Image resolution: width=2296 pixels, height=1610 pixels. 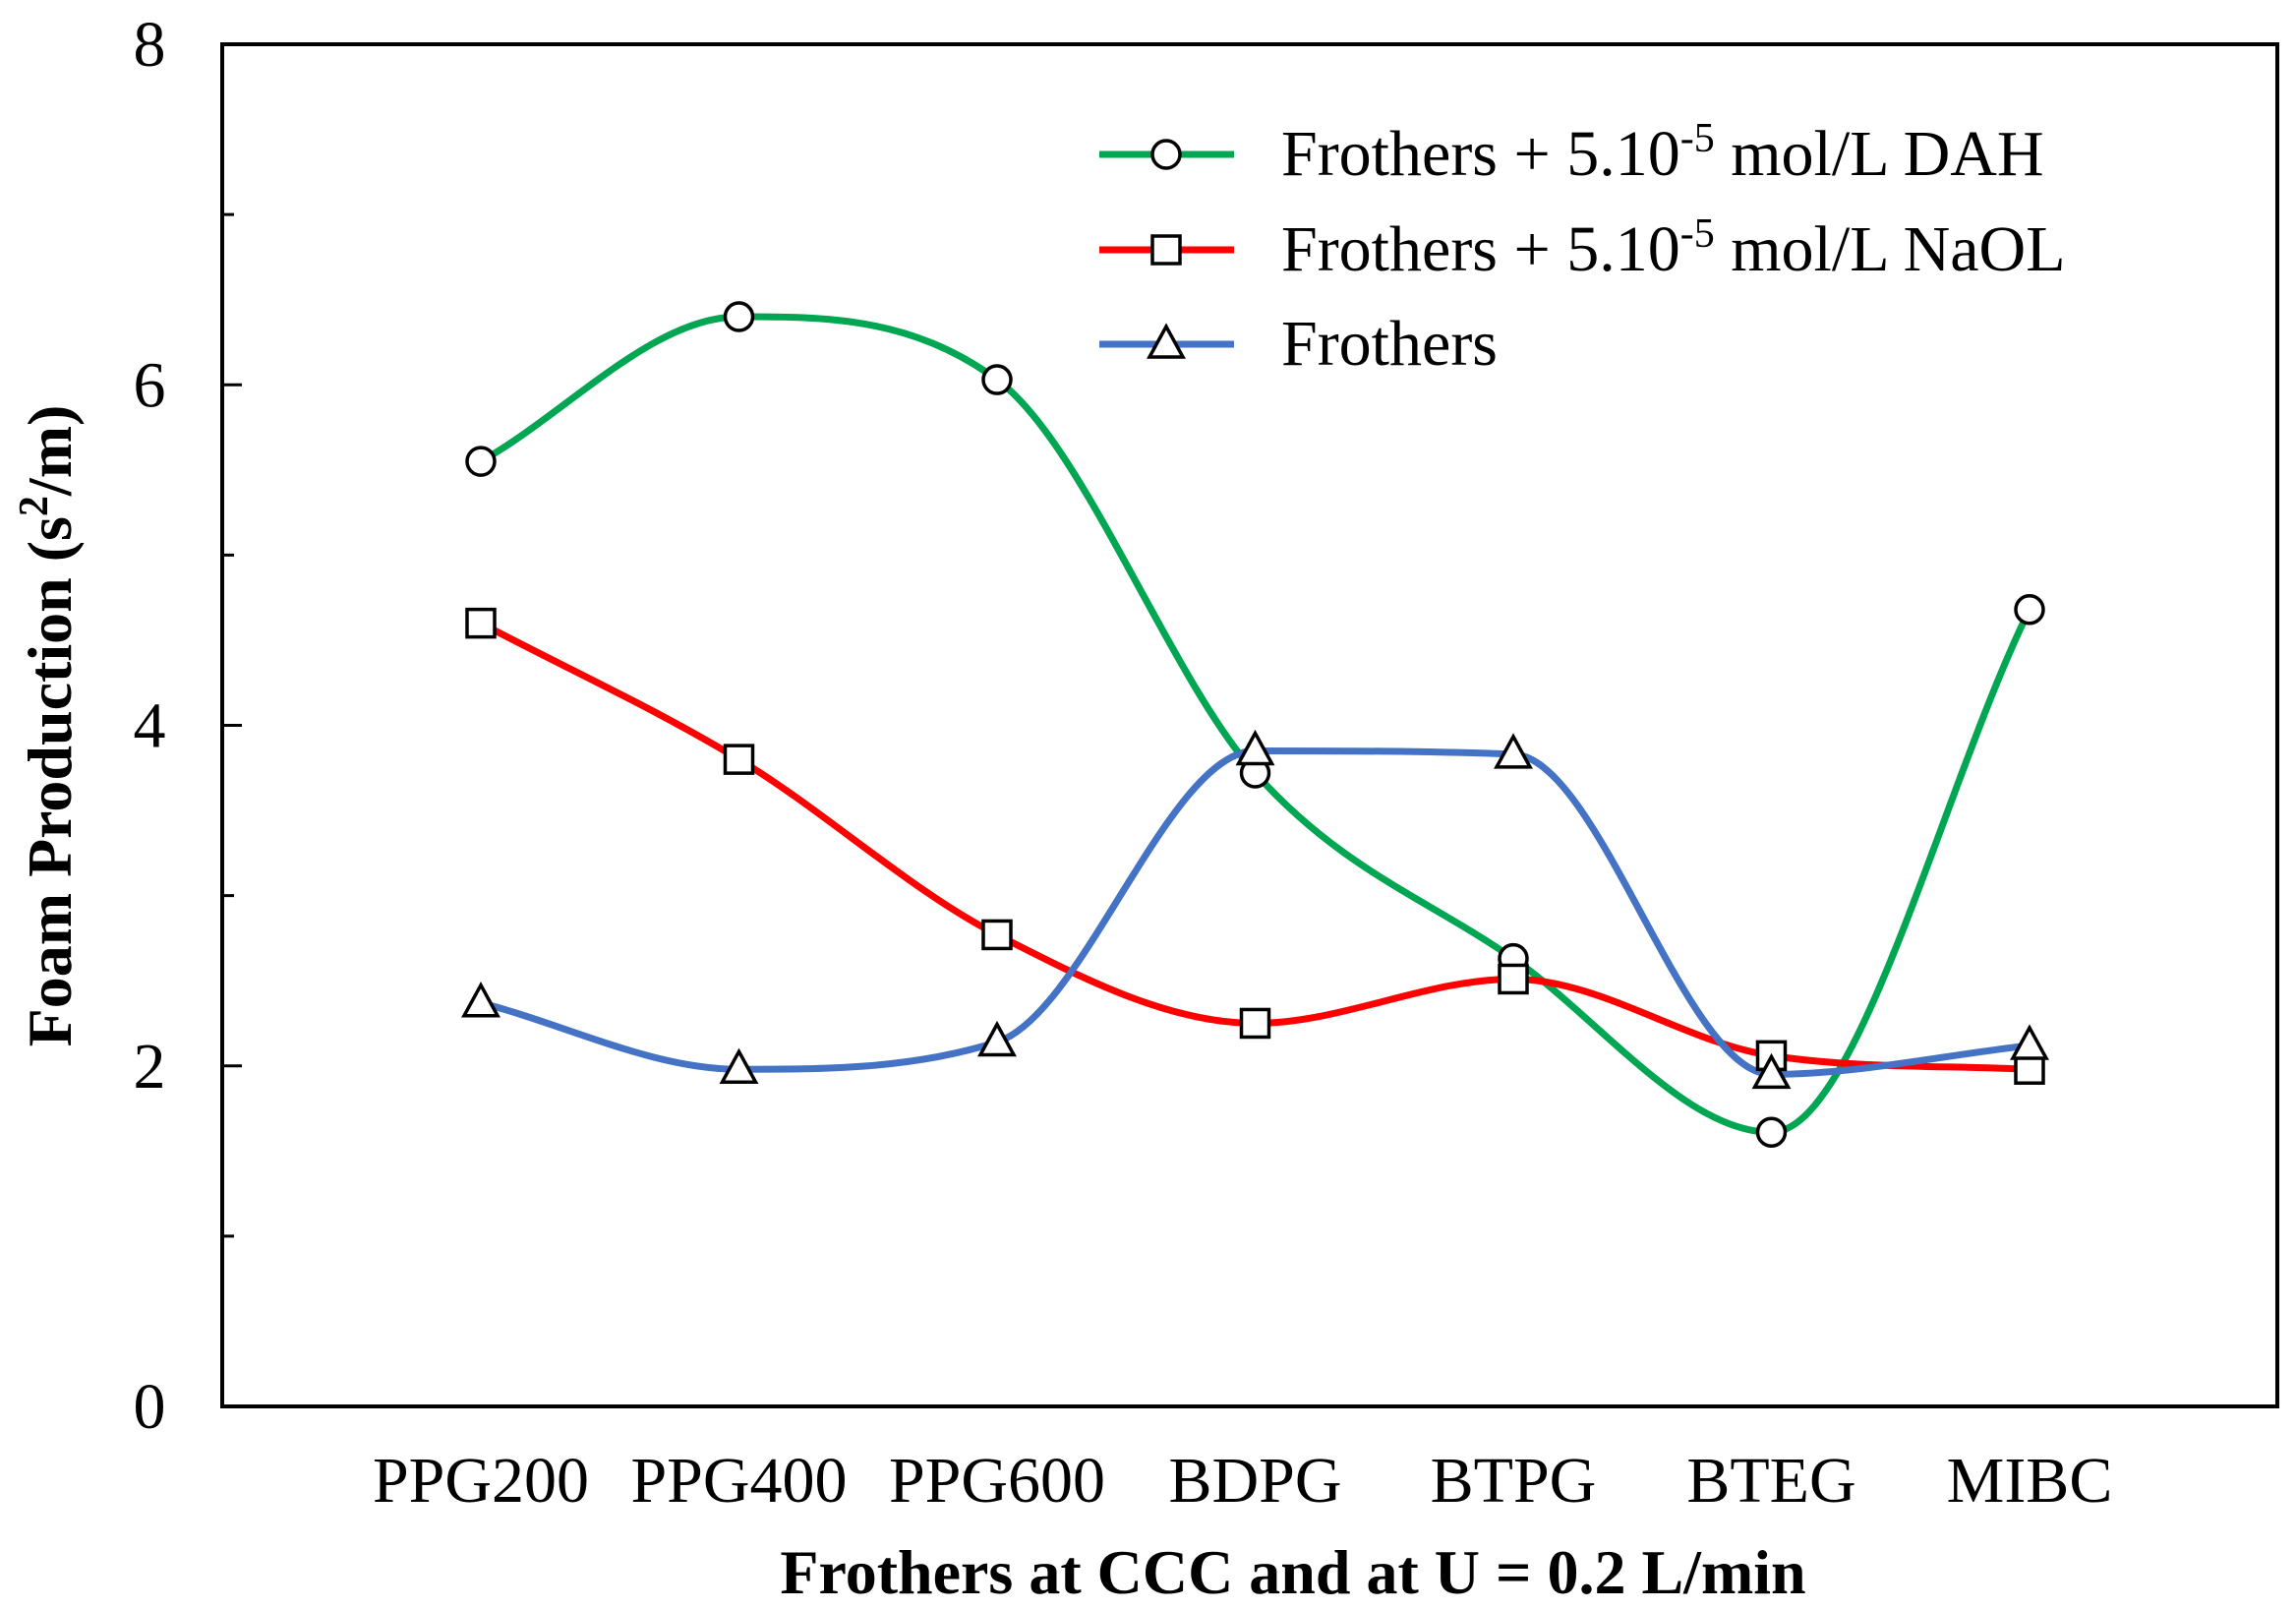 I want to click on point-naol-ppg600, so click(x=997, y=935).